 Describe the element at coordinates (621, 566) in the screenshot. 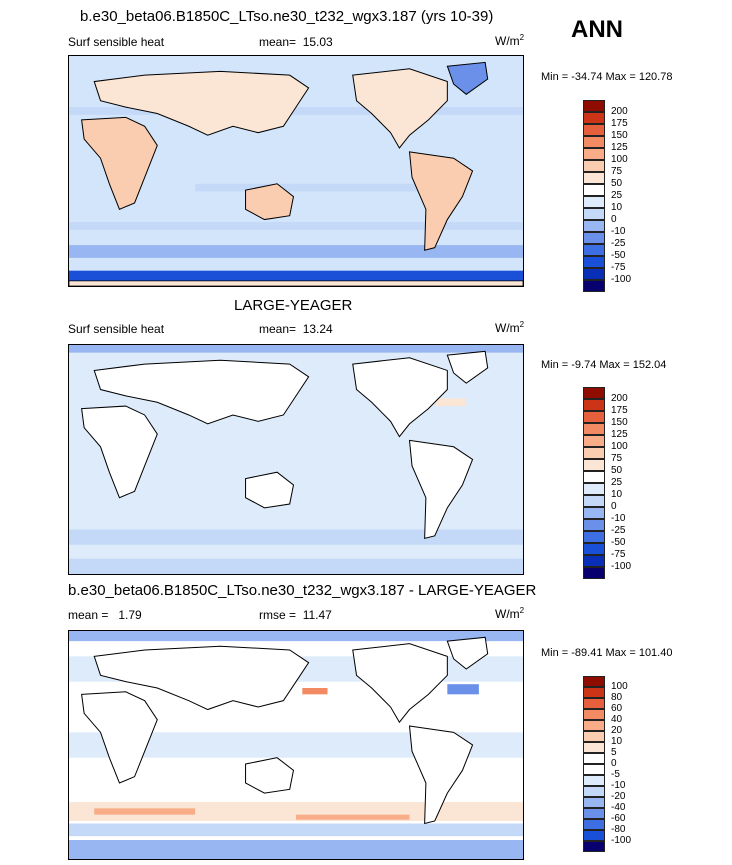

I see `tick-label: -100` at that location.